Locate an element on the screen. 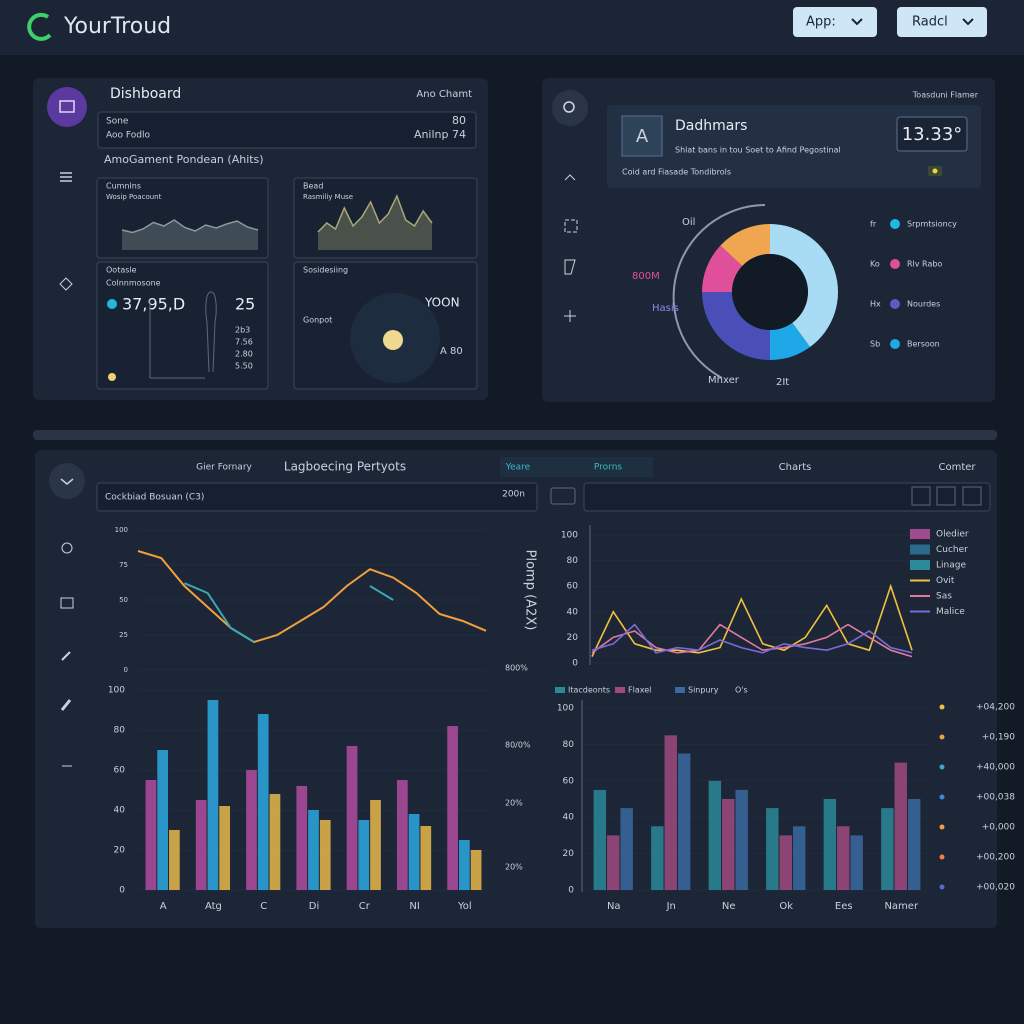 This screenshot has height=1024, width=1024. row: 2b3 is located at coordinates (242, 330).